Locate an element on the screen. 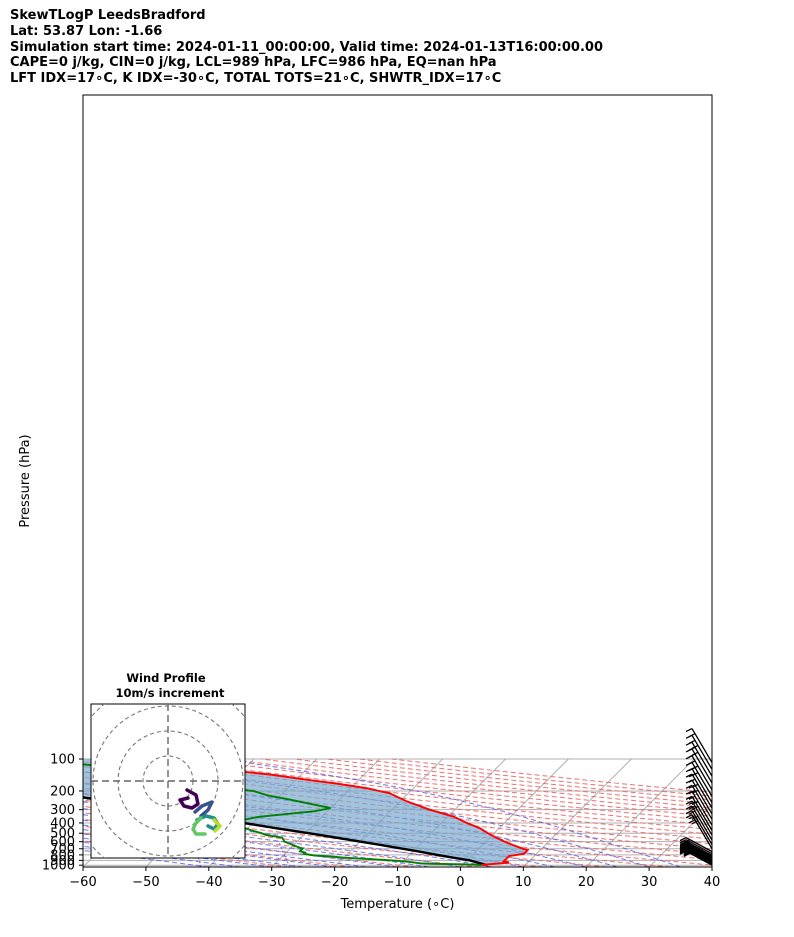 This screenshot has height=937, width=794. y-tick-label: 300 is located at coordinates (62, 810).